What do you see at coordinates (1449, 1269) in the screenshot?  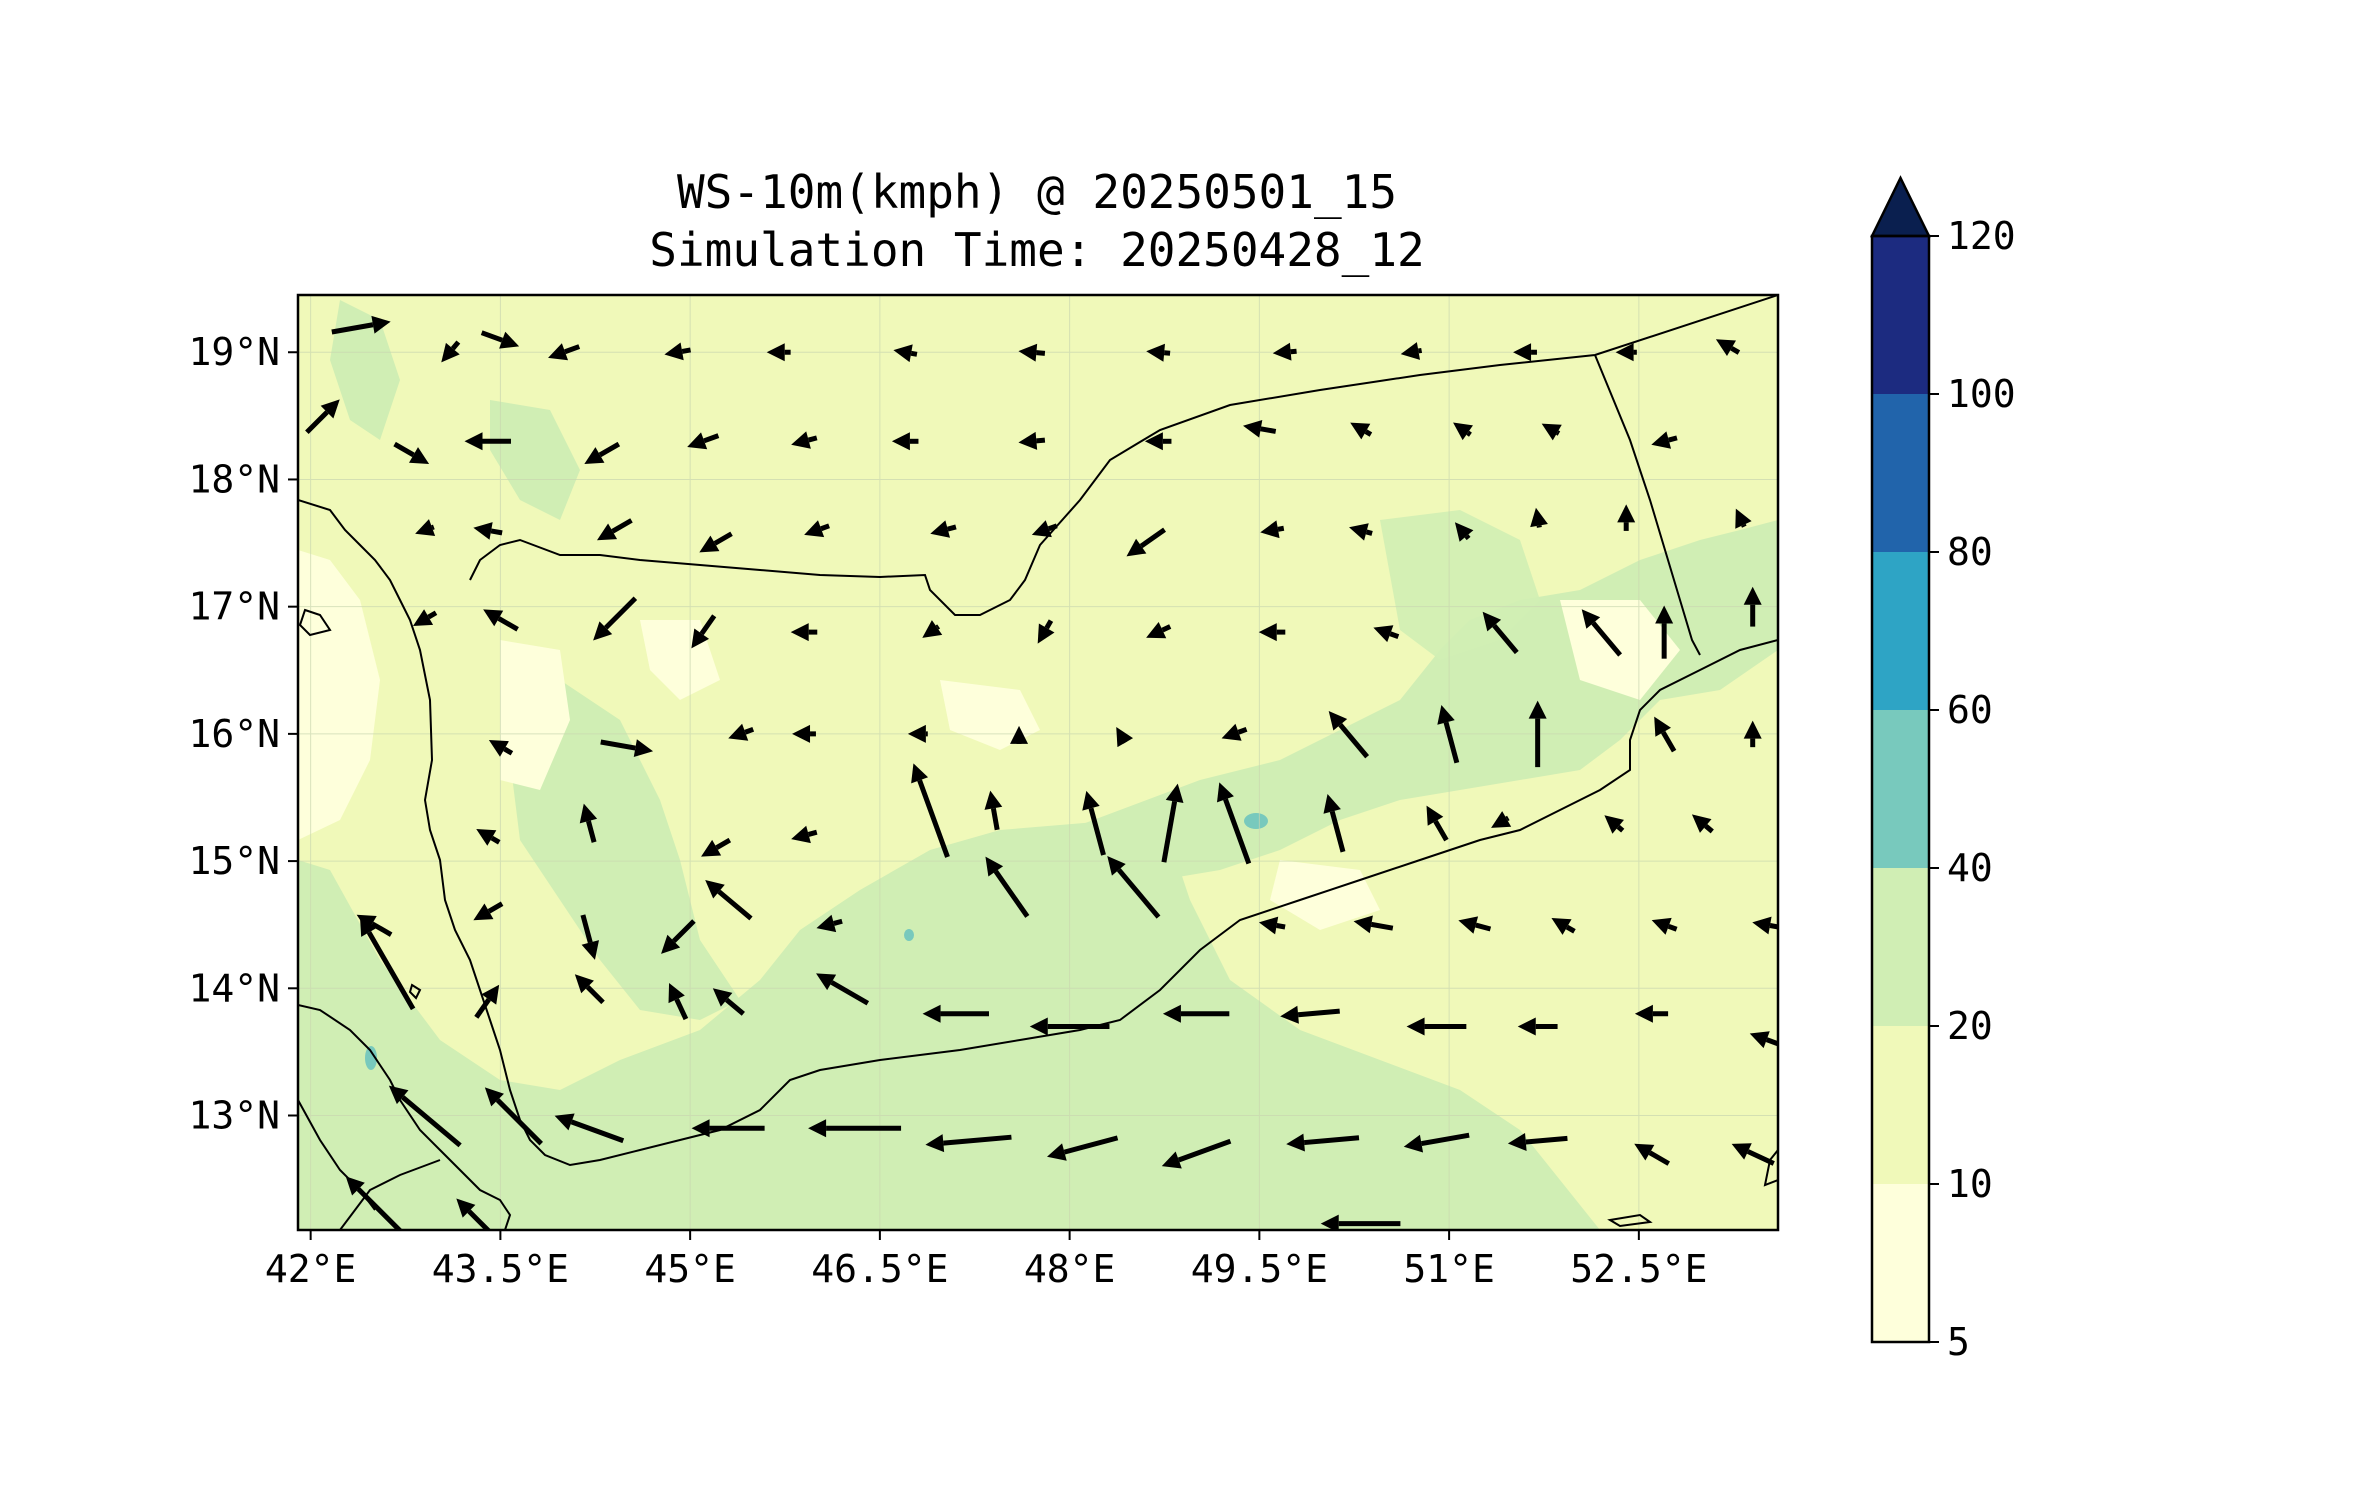 I see `x-tick-label: 51°E` at bounding box center [1449, 1269].